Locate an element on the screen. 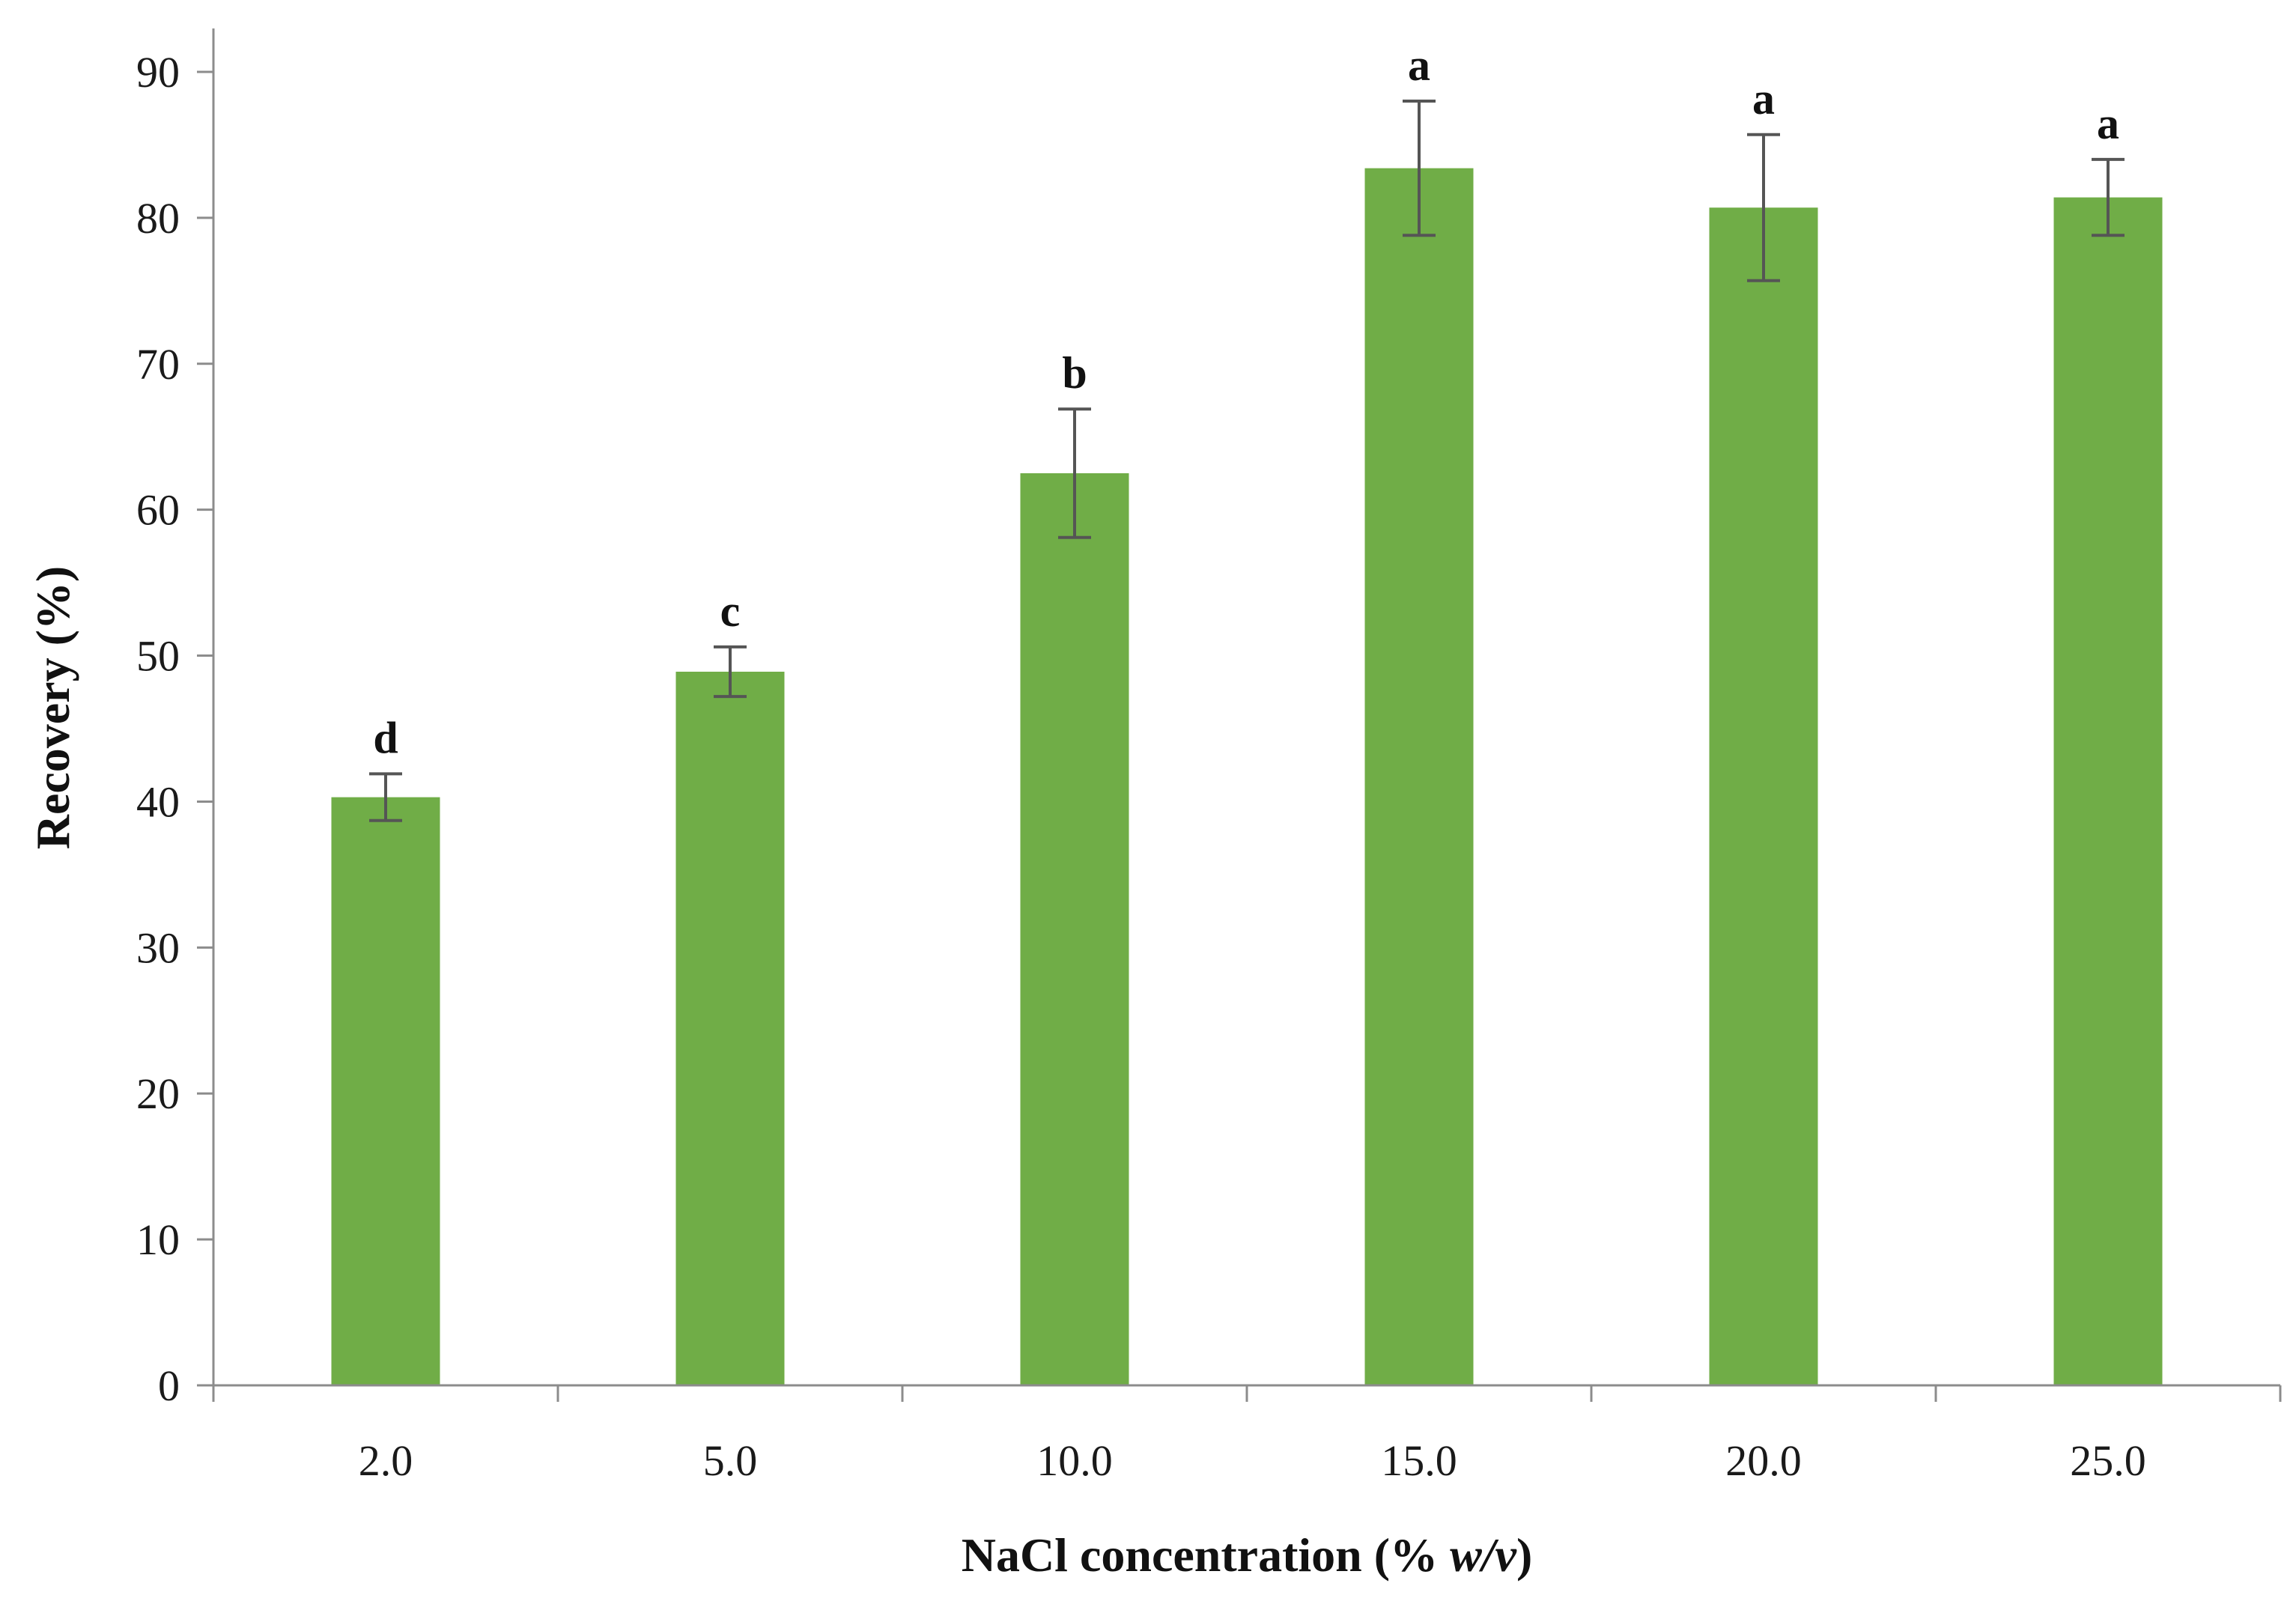 Image resolution: width=2296 pixels, height=1607 pixels. y-tick-label: 70 is located at coordinates (158, 364).